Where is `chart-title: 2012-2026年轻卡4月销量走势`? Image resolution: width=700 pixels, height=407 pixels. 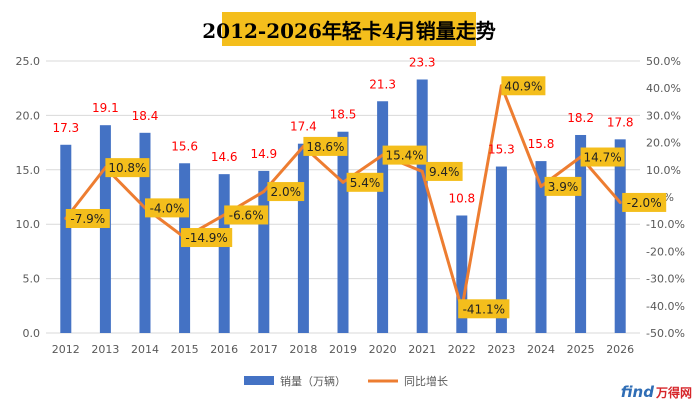
chart-title: 2012-2026年轻卡4月销量走势 is located at coordinates (349, 29).